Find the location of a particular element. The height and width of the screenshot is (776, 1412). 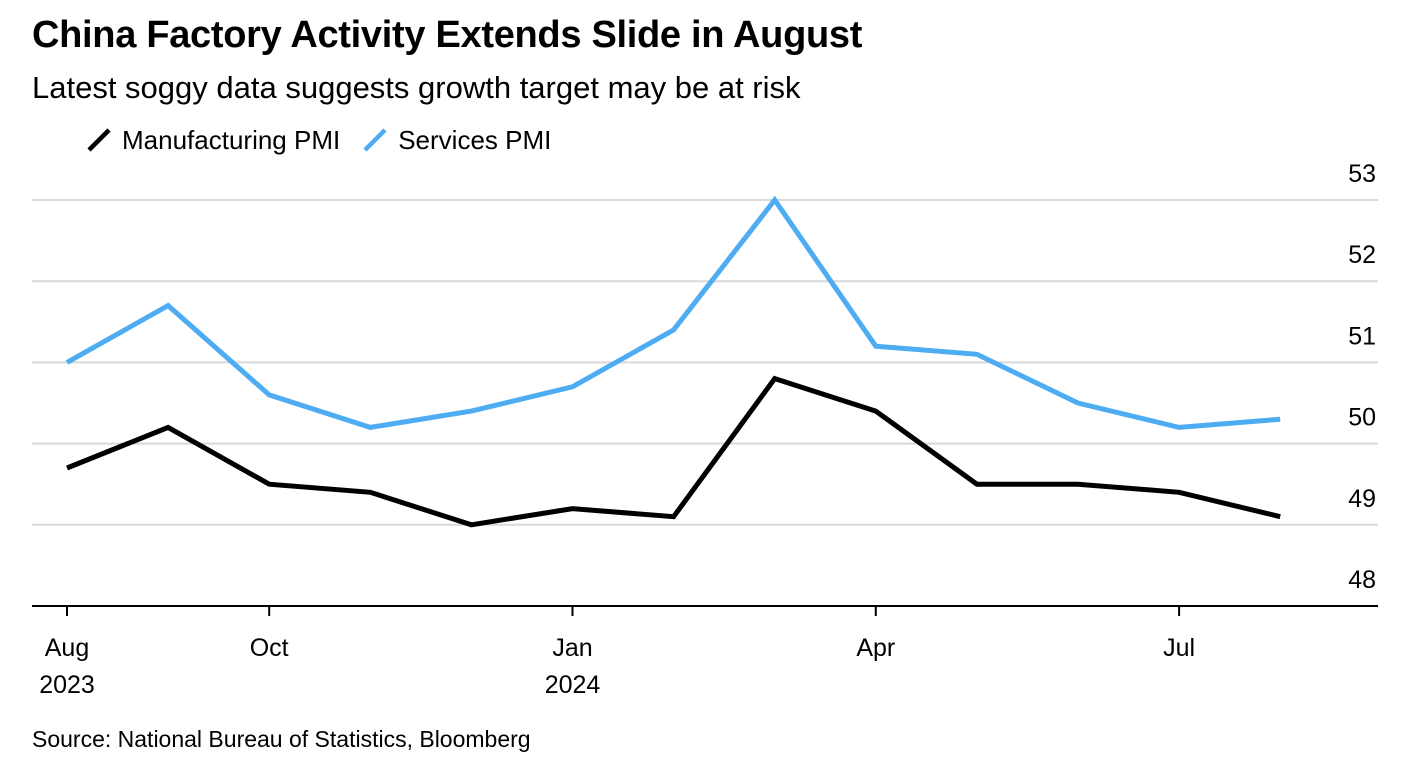

legend-label-manufacturing: Manufacturing PMI is located at coordinates (231, 139).